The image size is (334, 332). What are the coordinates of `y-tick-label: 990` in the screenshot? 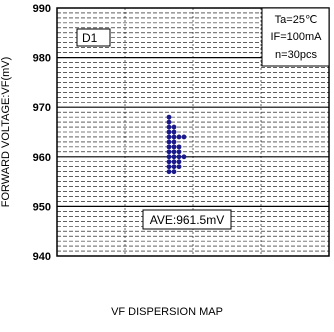 It's located at (42, 9).